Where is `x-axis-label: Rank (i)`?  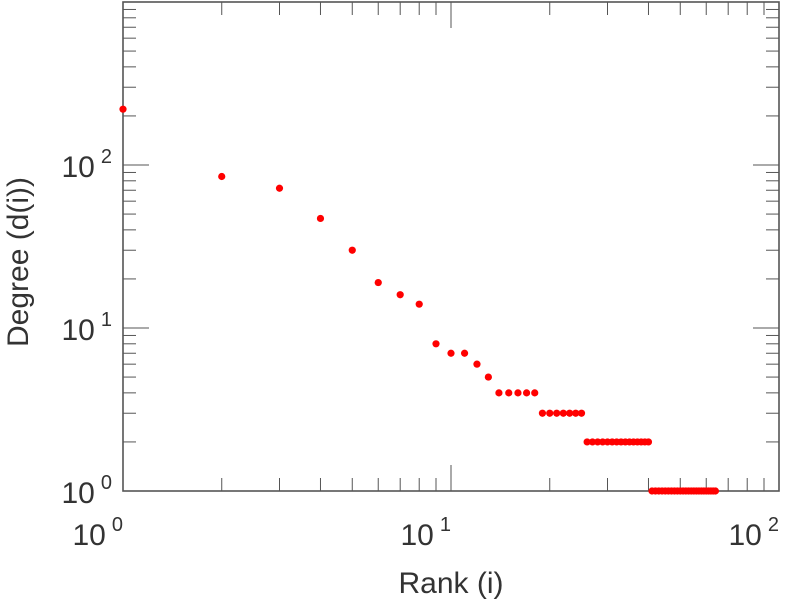 x-axis-label: Rank (i) is located at coordinates (450, 583).